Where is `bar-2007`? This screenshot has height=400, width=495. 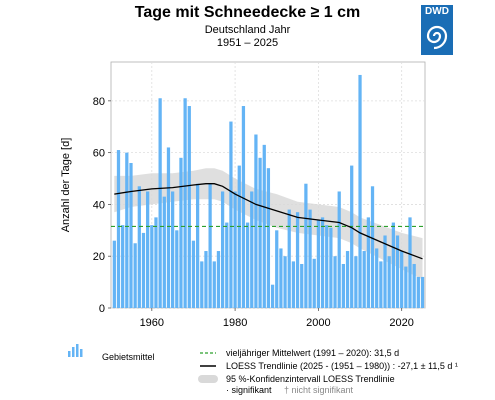
bar-2007 is located at coordinates (347, 279).